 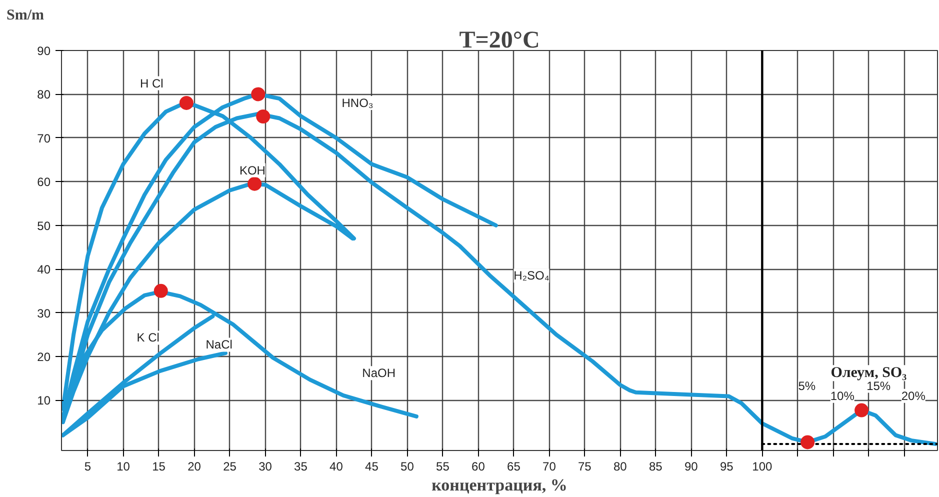 What do you see at coordinates (44, 95) in the screenshot?
I see `y-tick-label: 80` at bounding box center [44, 95].